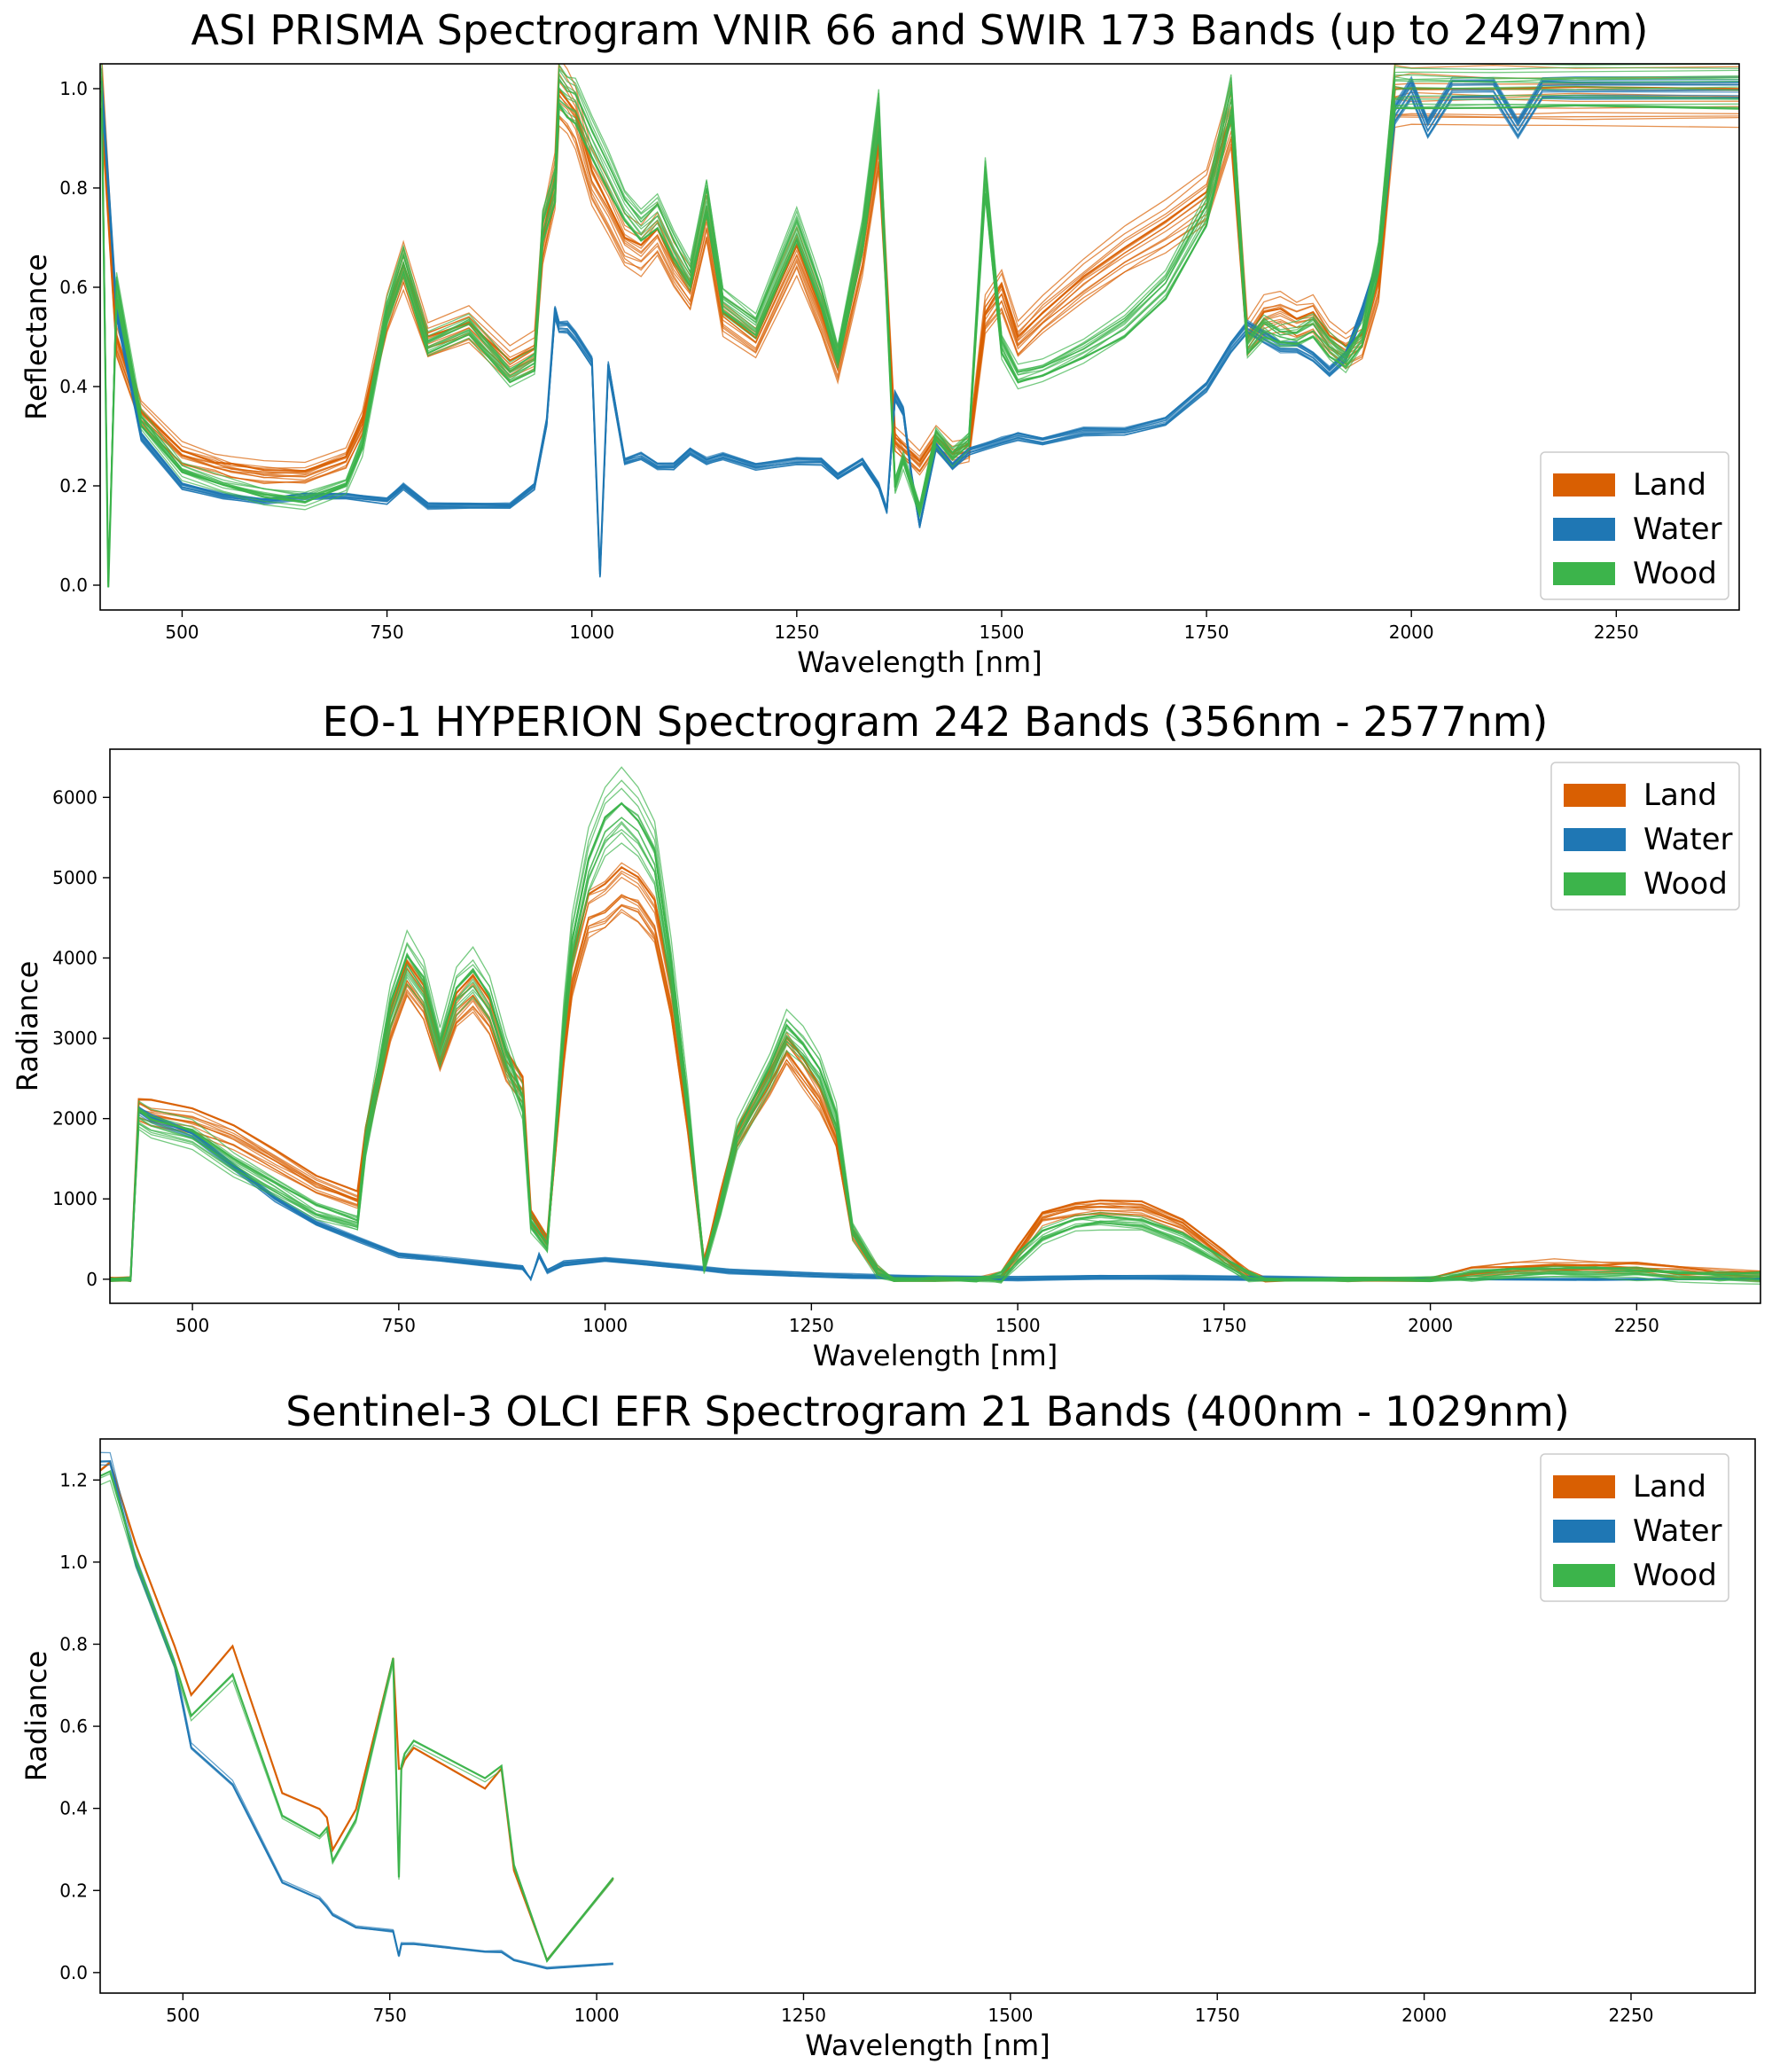 Image resolution: width=1772 pixels, height=2072 pixels. Describe the element at coordinates (92, 1279) in the screenshot. I see `y-tick-label: 0` at that location.